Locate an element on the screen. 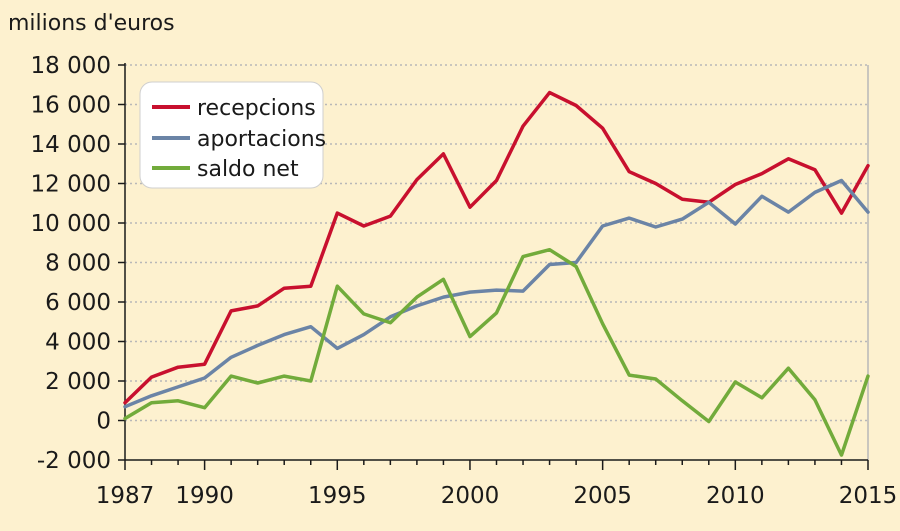  y-tick-label: 12 000 is located at coordinates (71, 185).